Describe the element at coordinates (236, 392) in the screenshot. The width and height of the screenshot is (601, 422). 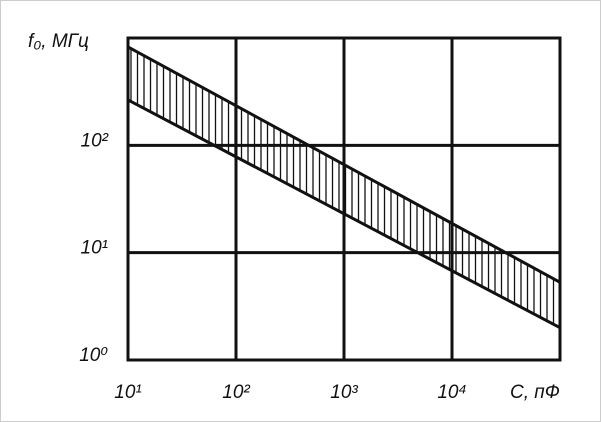
I see `x-tick-label: 10²` at that location.